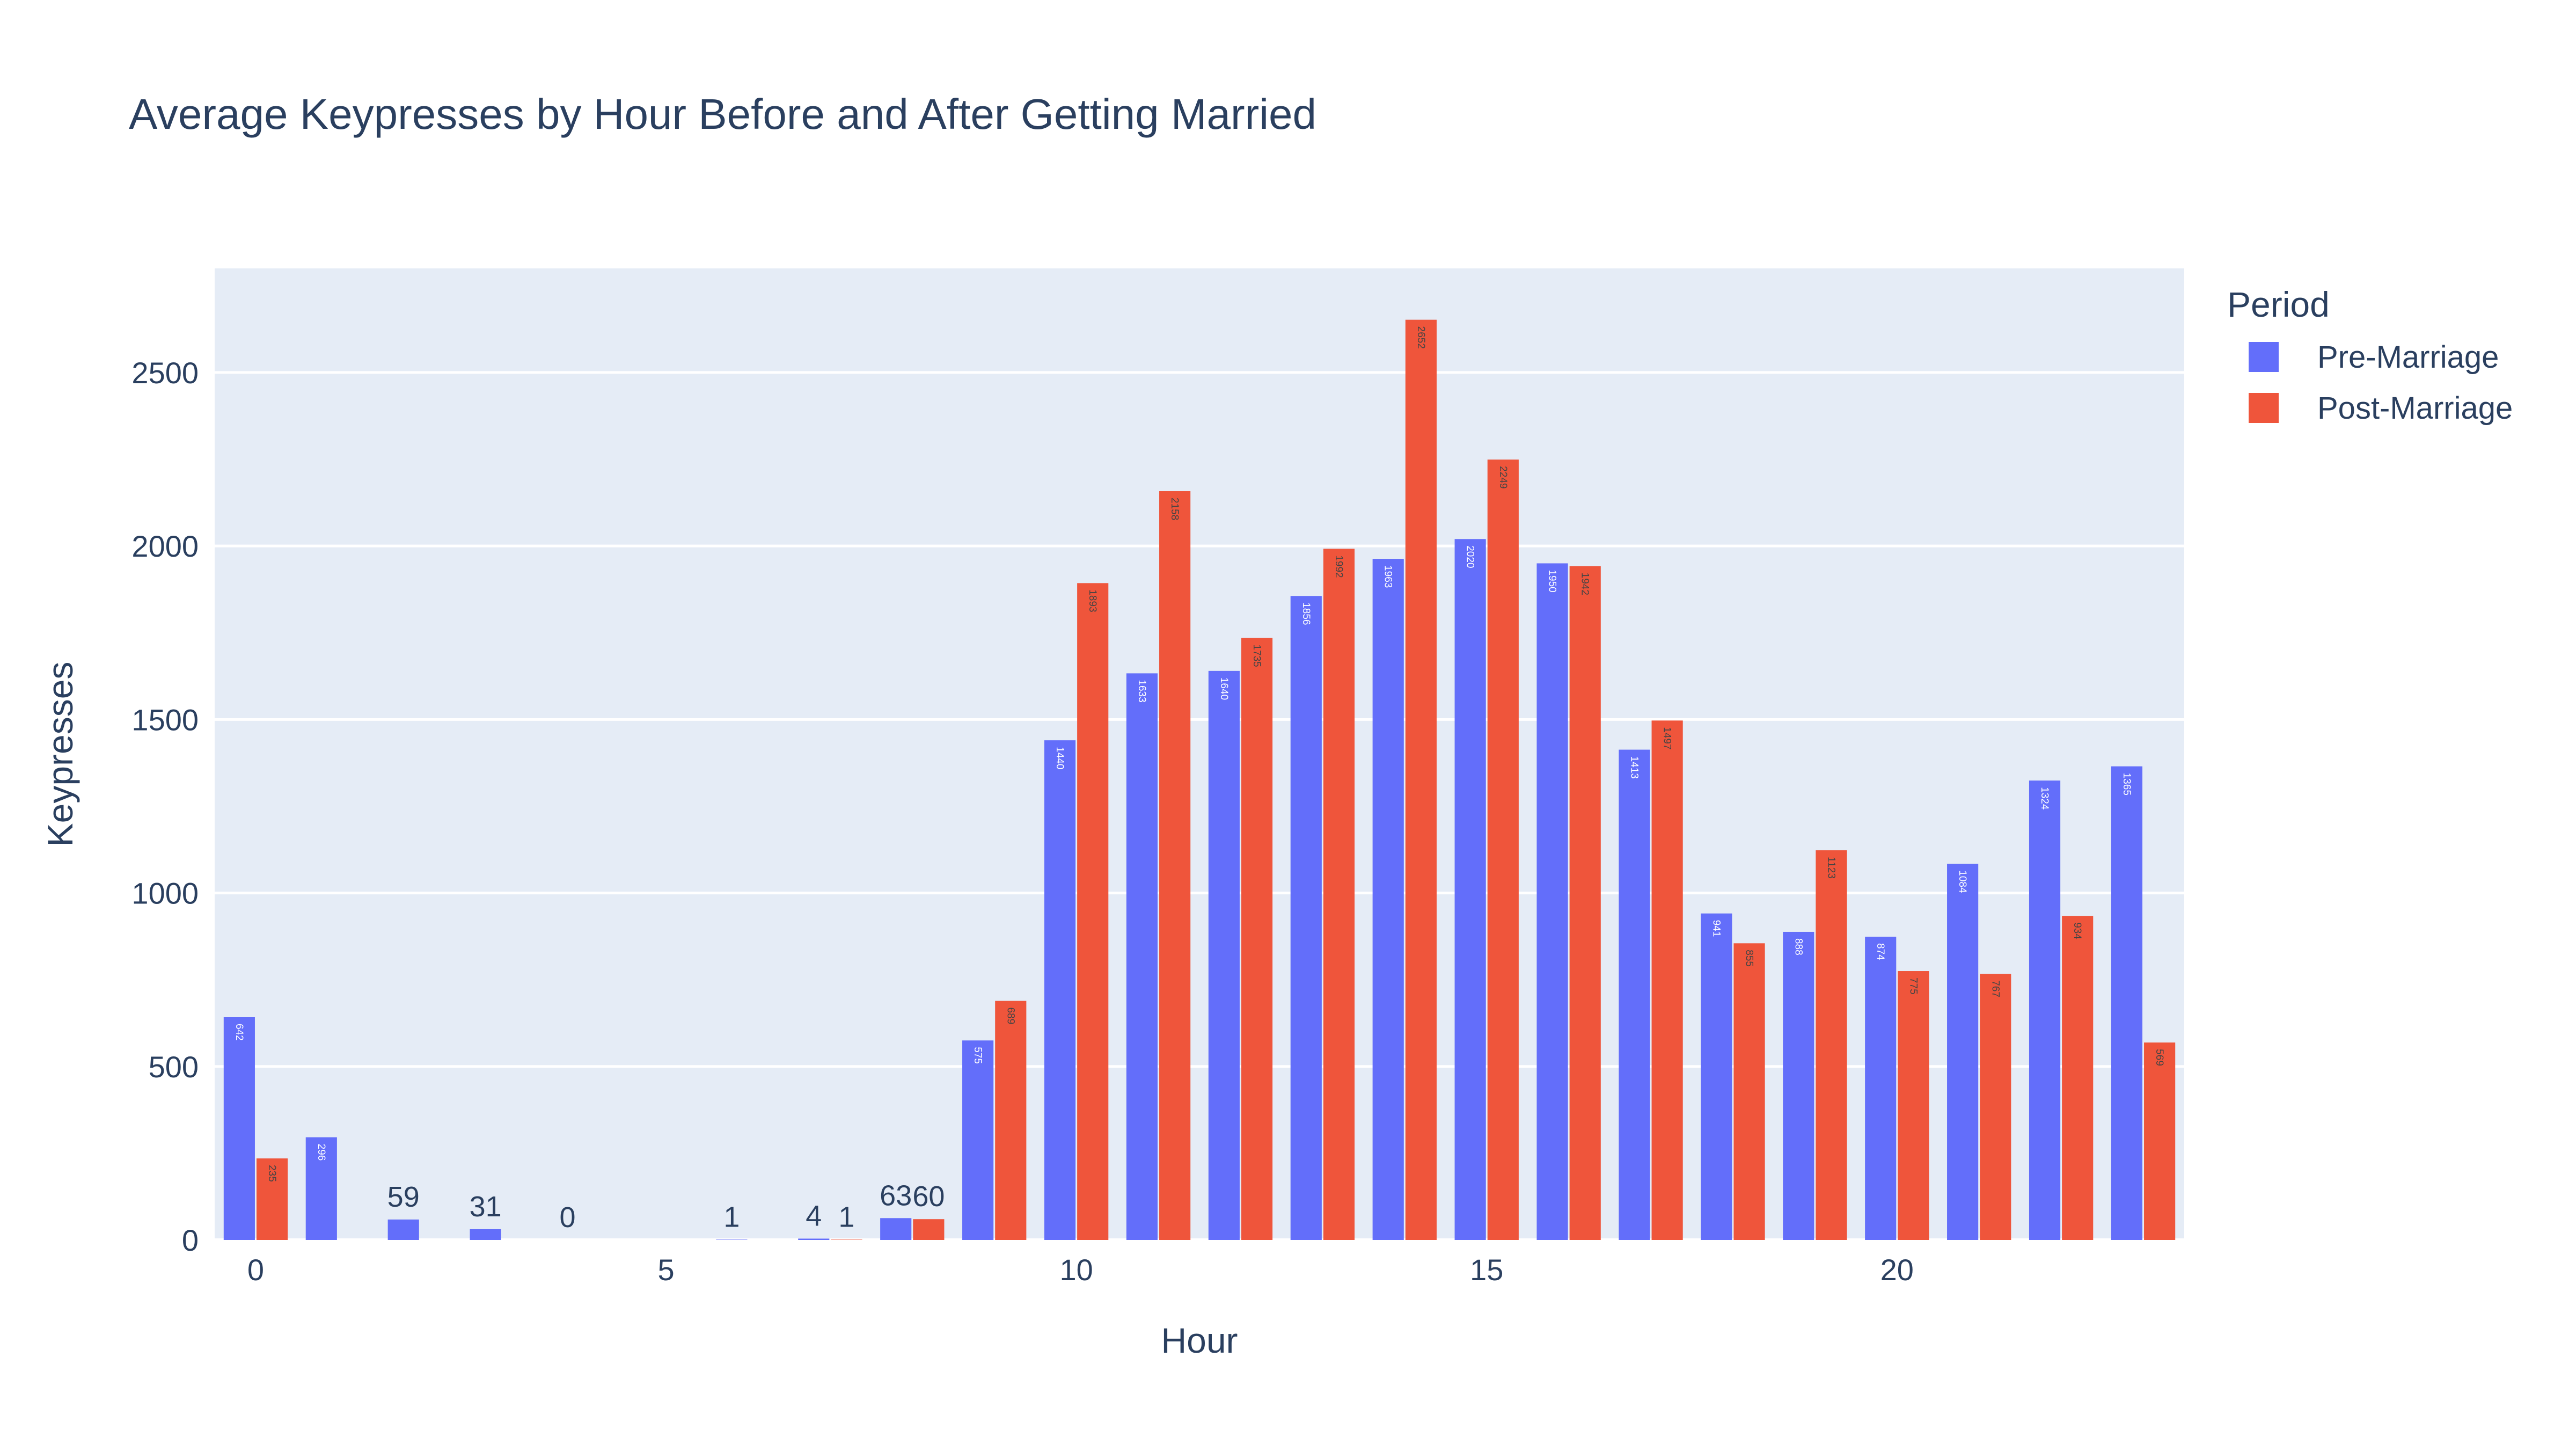 The width and height of the screenshot is (2576, 1452). Describe the element at coordinates (239, 1032) in the screenshot. I see `bar-value-label: 642` at that location.